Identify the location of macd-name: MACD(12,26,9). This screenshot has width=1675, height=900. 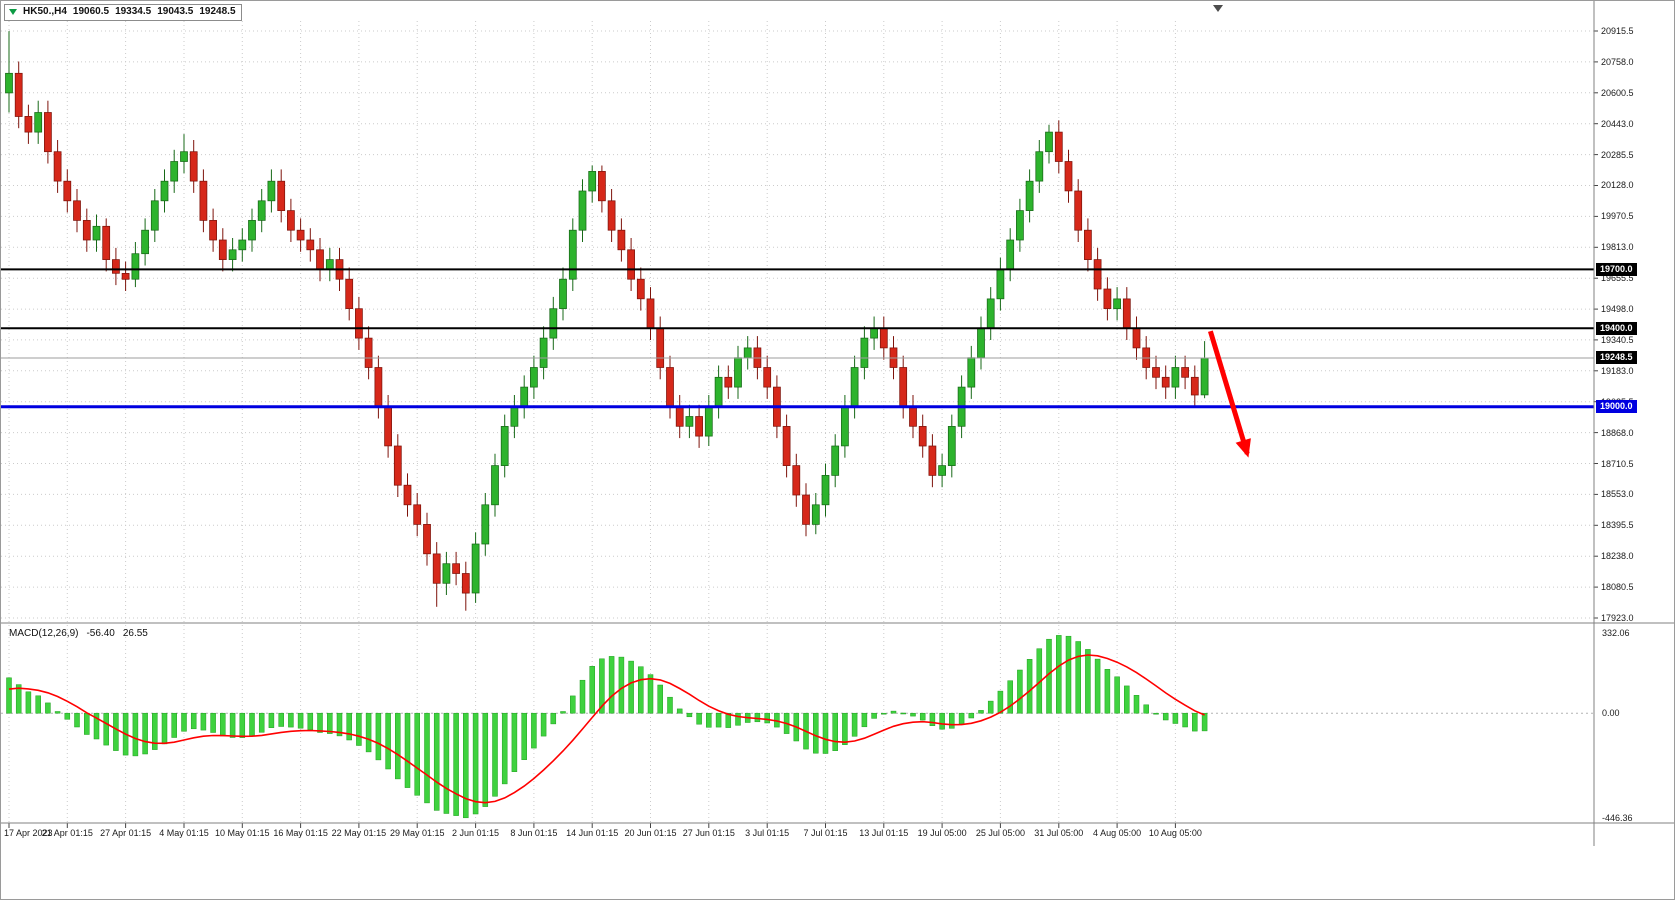
(44, 633).